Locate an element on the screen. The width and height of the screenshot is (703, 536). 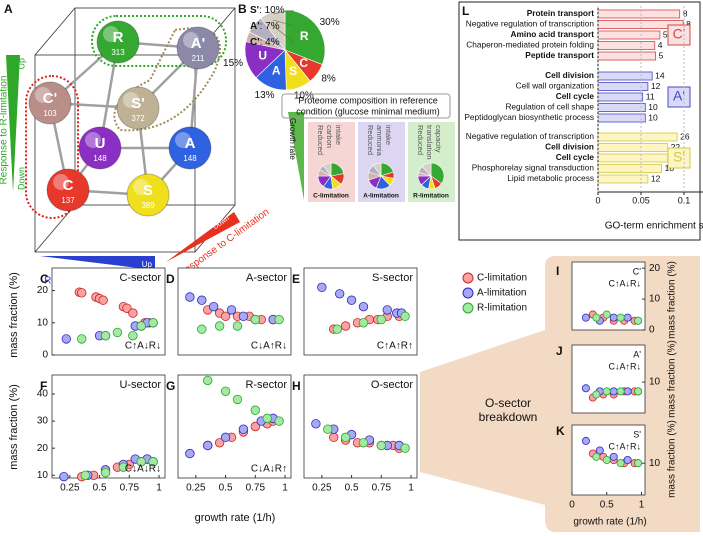
go-count: 4 is located at coordinates (660, 45).